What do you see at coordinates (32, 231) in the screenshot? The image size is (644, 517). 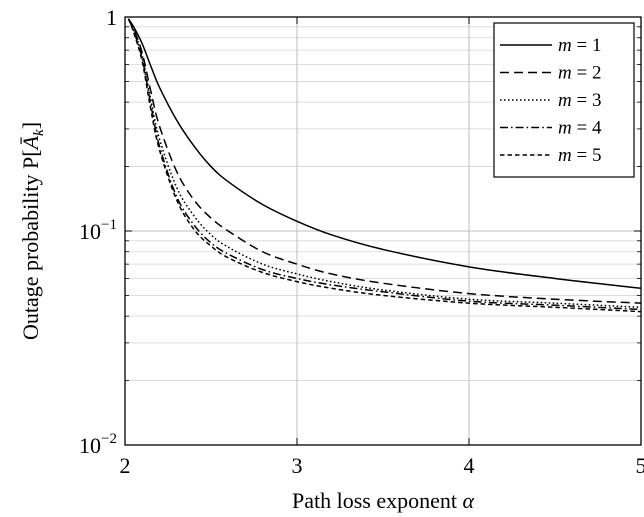 I see `y-axis-label: Outage probability P[Āk]` at bounding box center [32, 231].